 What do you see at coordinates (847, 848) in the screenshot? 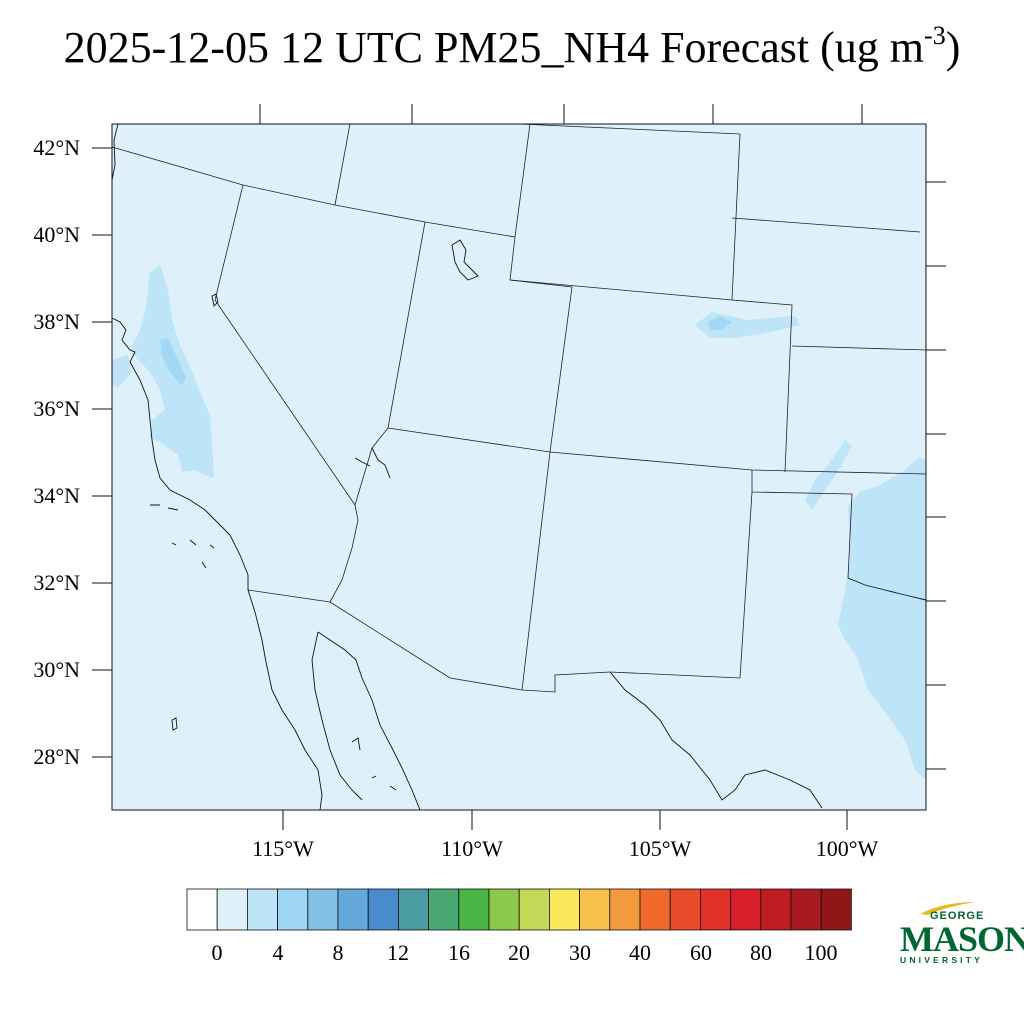
I see `lon-label-100w: 100°W` at bounding box center [847, 848].